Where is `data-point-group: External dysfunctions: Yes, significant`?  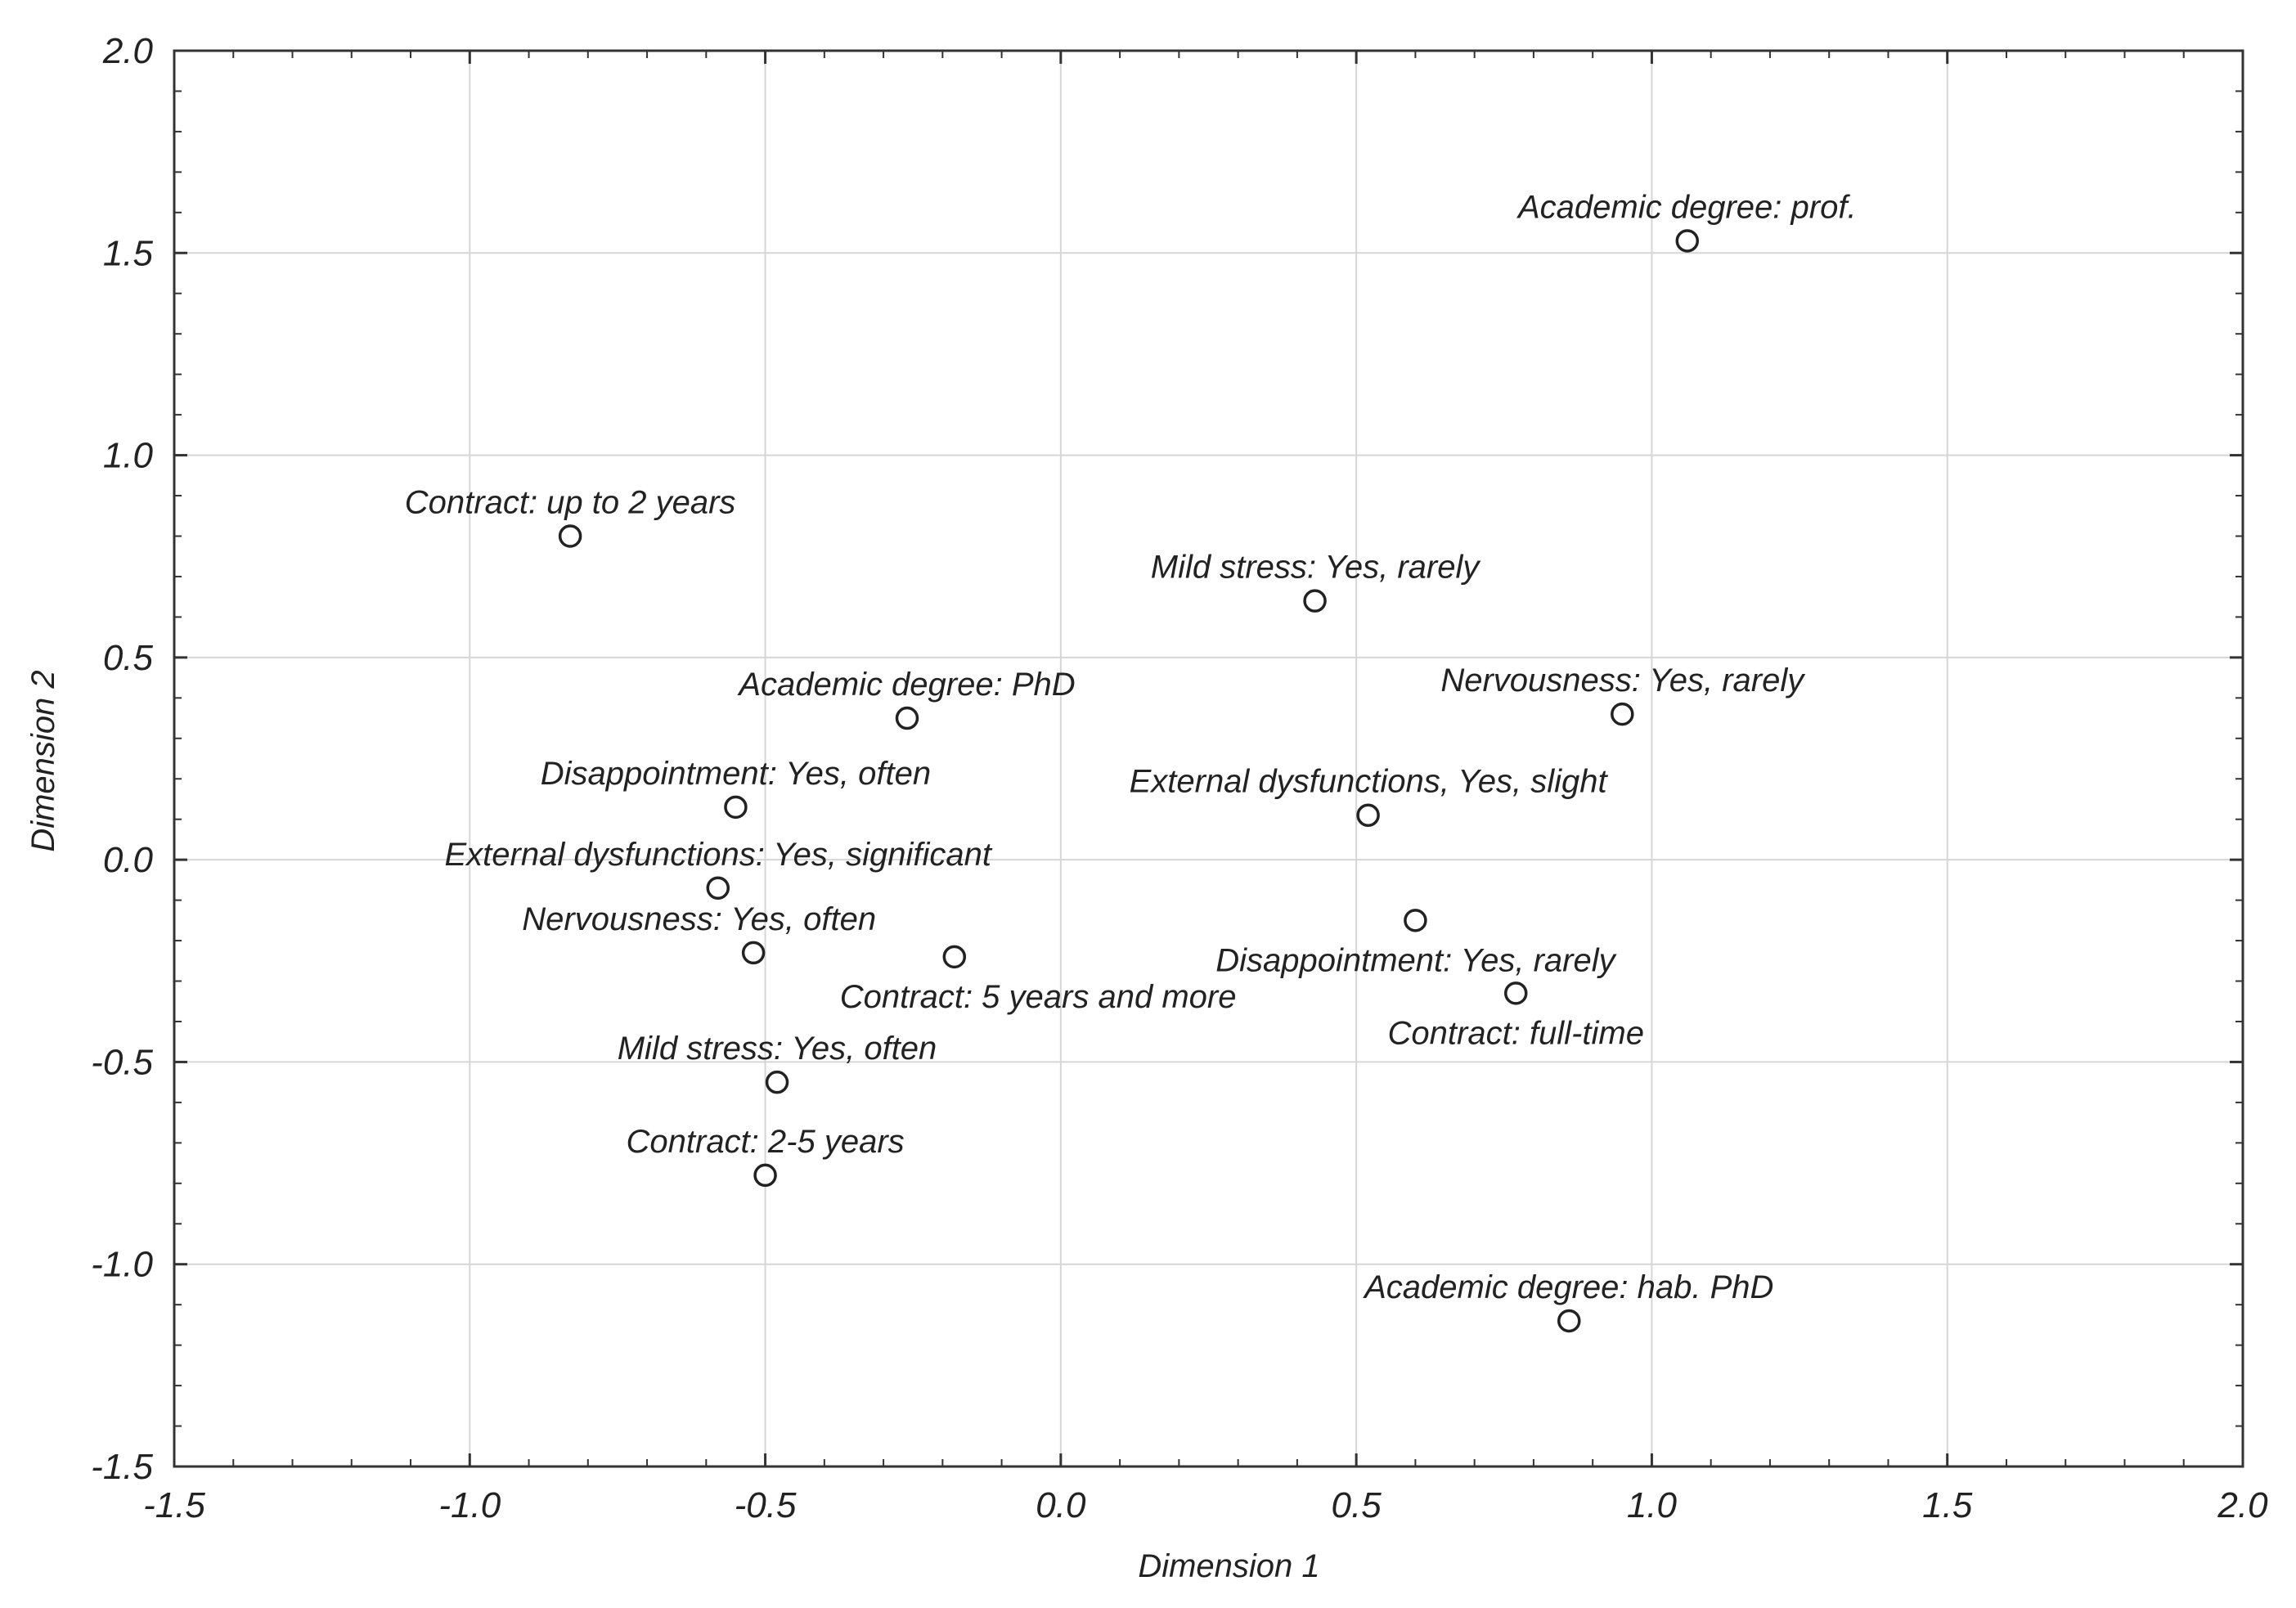 data-point-group: External dysfunctions: Yes, significant is located at coordinates (719, 869).